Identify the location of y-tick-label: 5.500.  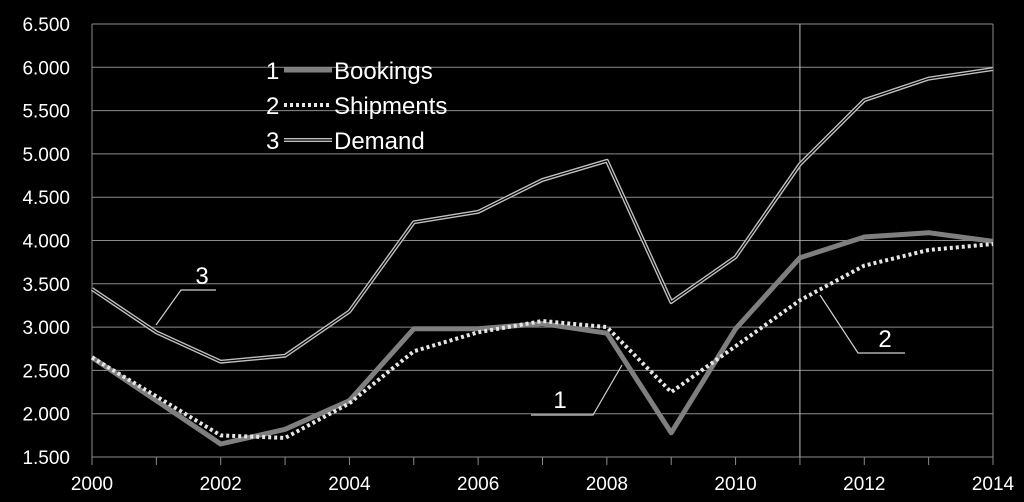
(46, 112).